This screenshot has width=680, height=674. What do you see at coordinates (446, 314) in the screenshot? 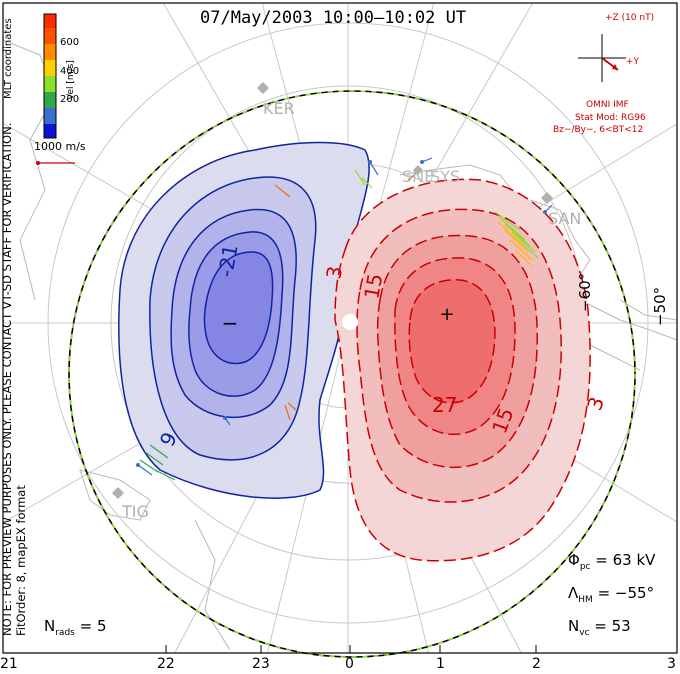
I see `potential-max-marker: +` at bounding box center [446, 314].